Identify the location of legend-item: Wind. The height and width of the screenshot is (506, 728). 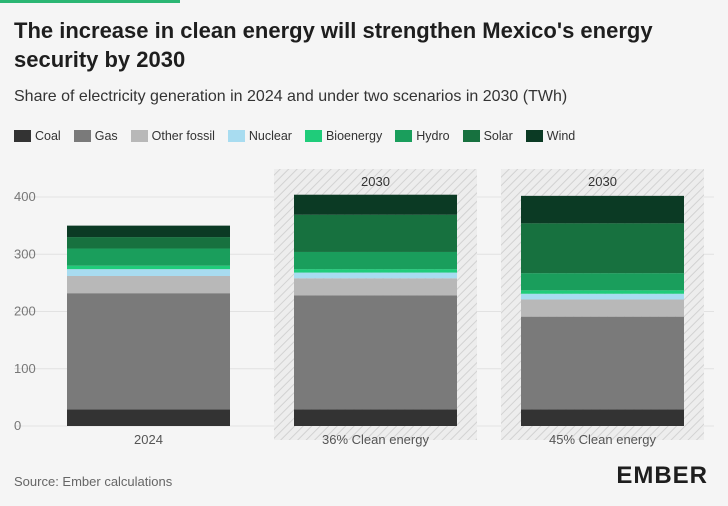
(550, 136).